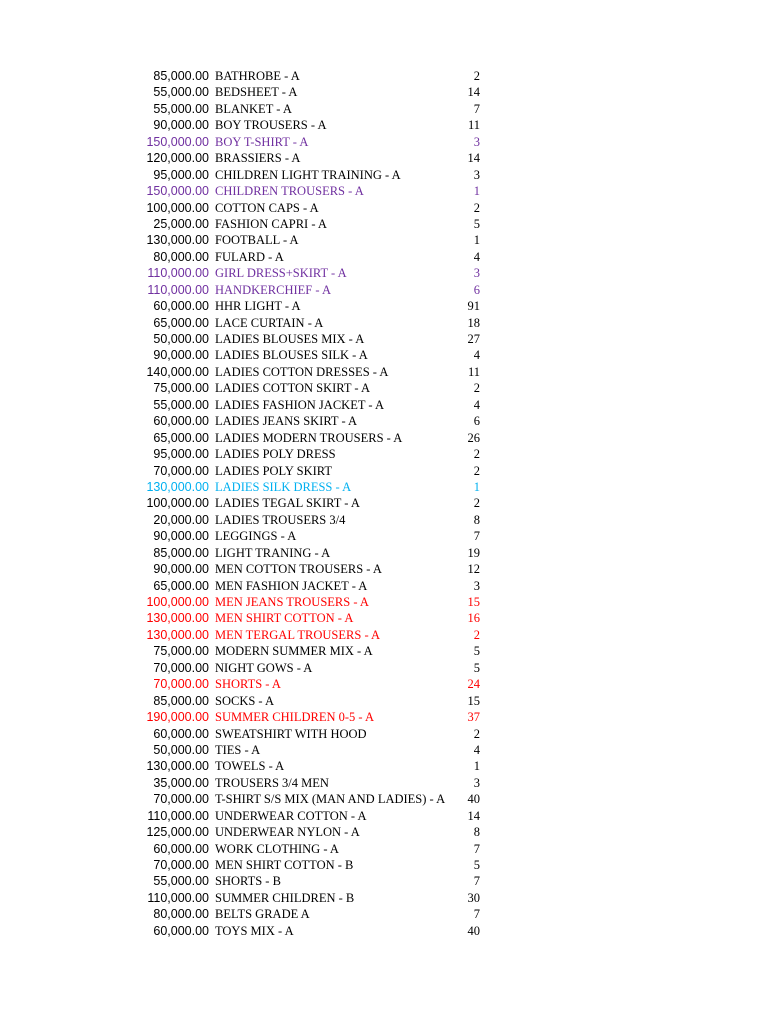  I want to click on item-price: 75,000.00, so click(181, 651).